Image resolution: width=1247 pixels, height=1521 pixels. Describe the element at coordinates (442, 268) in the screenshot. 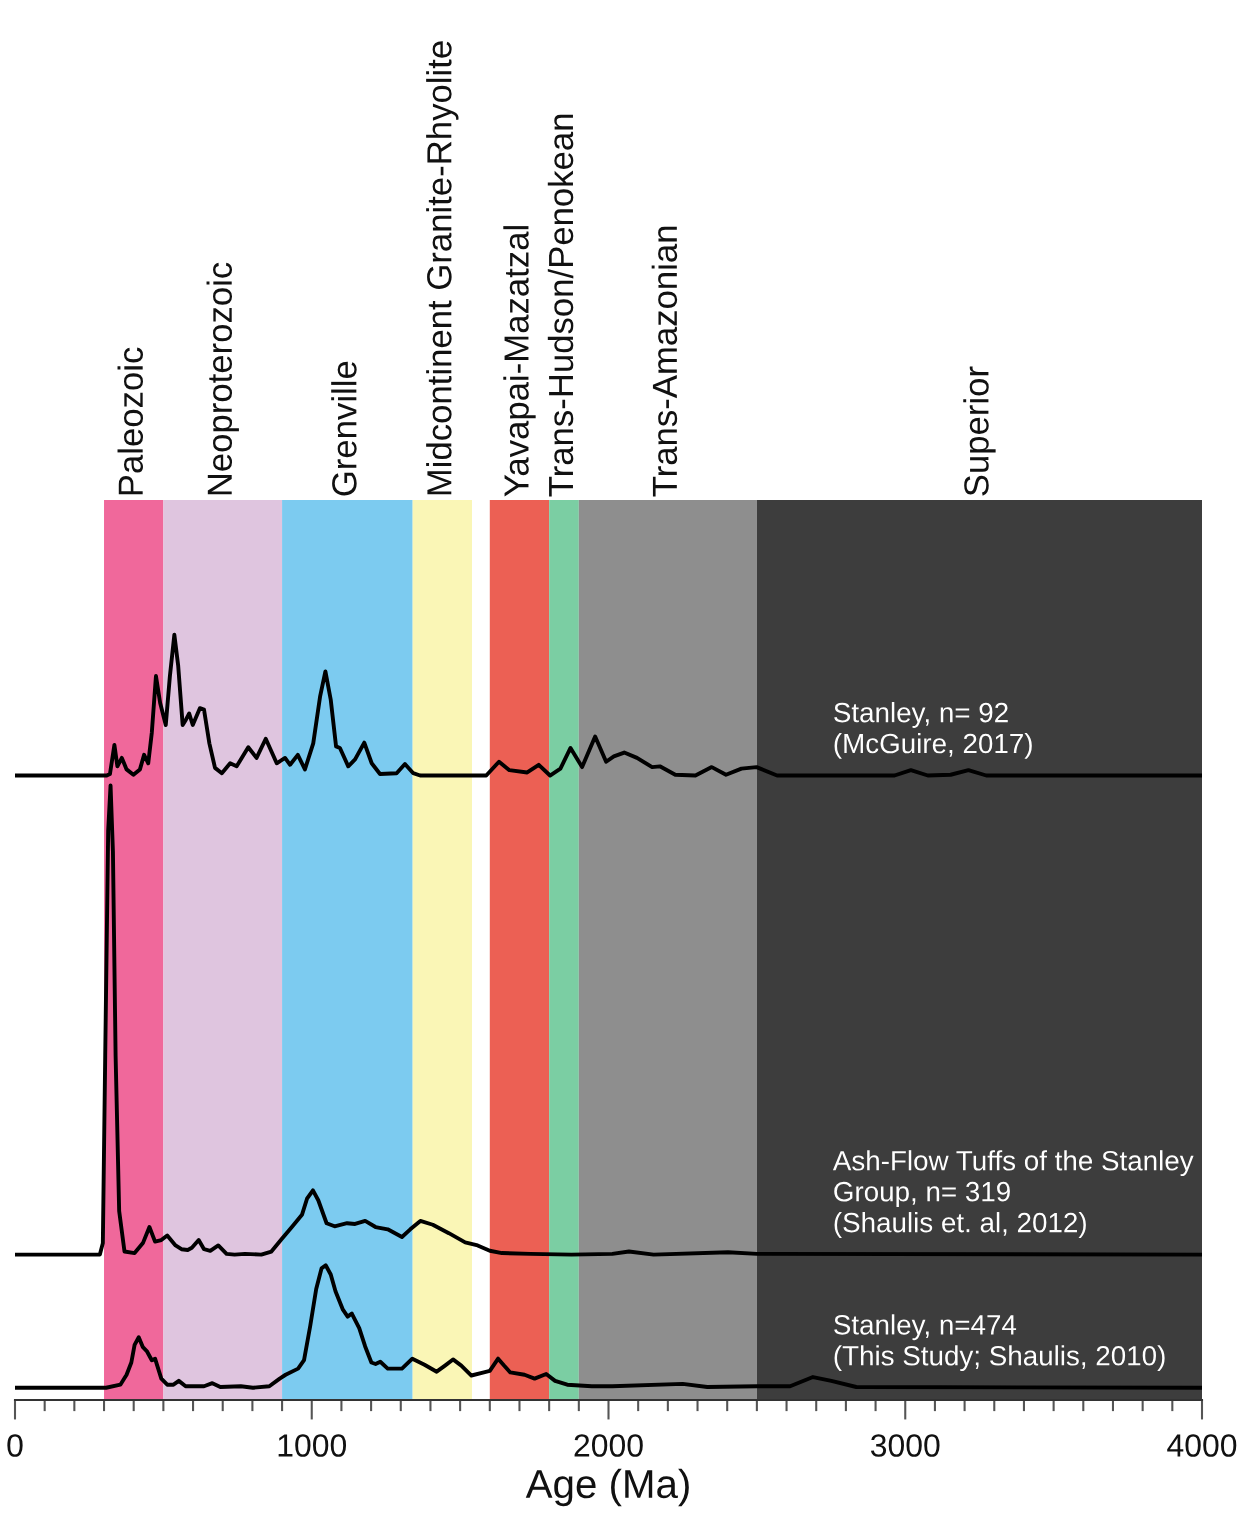

I see `band-label: Midcontinent Granite-Rhyolite` at that location.